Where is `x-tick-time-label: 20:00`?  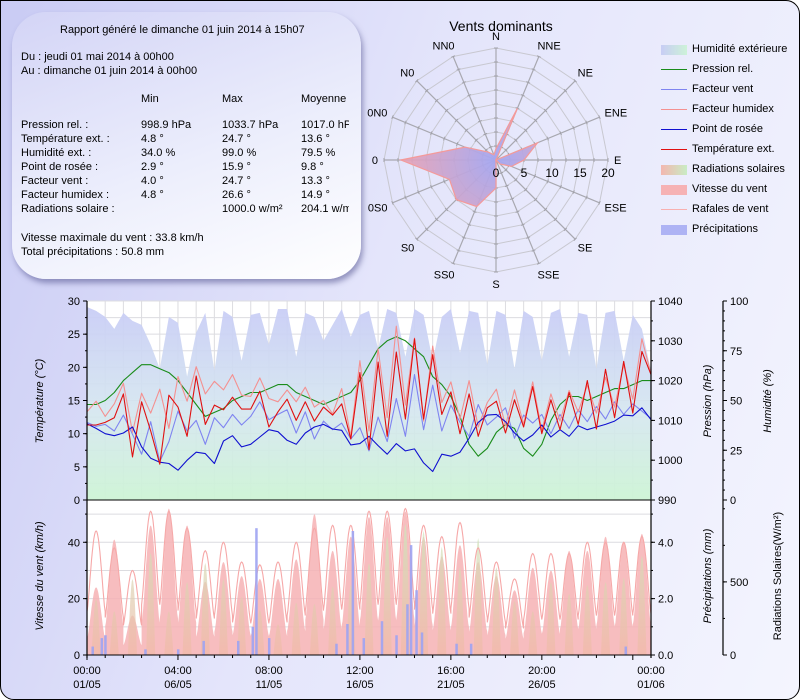
x-tick-time-label: 20:00 is located at coordinates (542, 671).